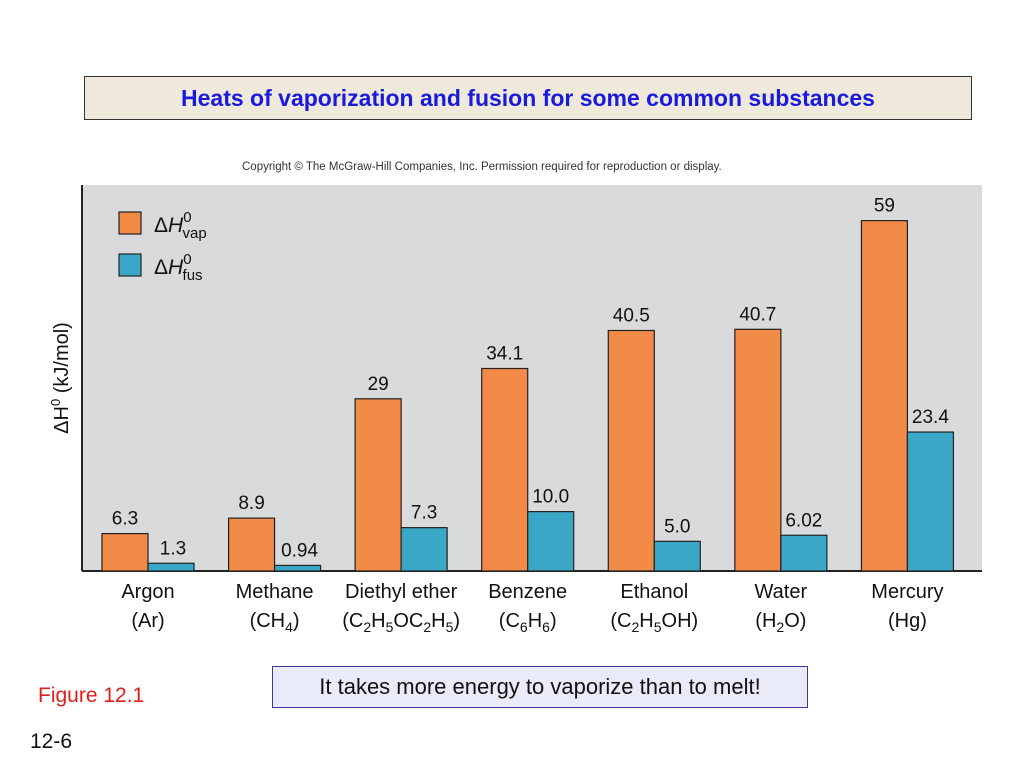  What do you see at coordinates (130, 265) in the screenshot?
I see `legend-swatch-fus` at bounding box center [130, 265].